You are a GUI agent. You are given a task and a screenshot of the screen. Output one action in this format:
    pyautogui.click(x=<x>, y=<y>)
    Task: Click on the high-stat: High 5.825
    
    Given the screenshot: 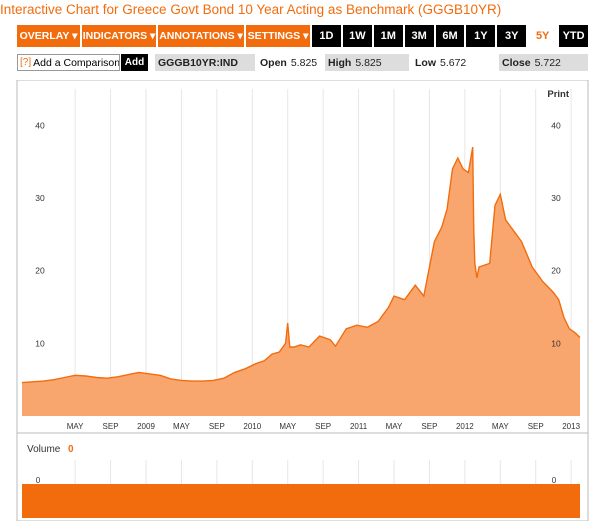 What is the action you would take?
    pyautogui.click(x=367, y=62)
    